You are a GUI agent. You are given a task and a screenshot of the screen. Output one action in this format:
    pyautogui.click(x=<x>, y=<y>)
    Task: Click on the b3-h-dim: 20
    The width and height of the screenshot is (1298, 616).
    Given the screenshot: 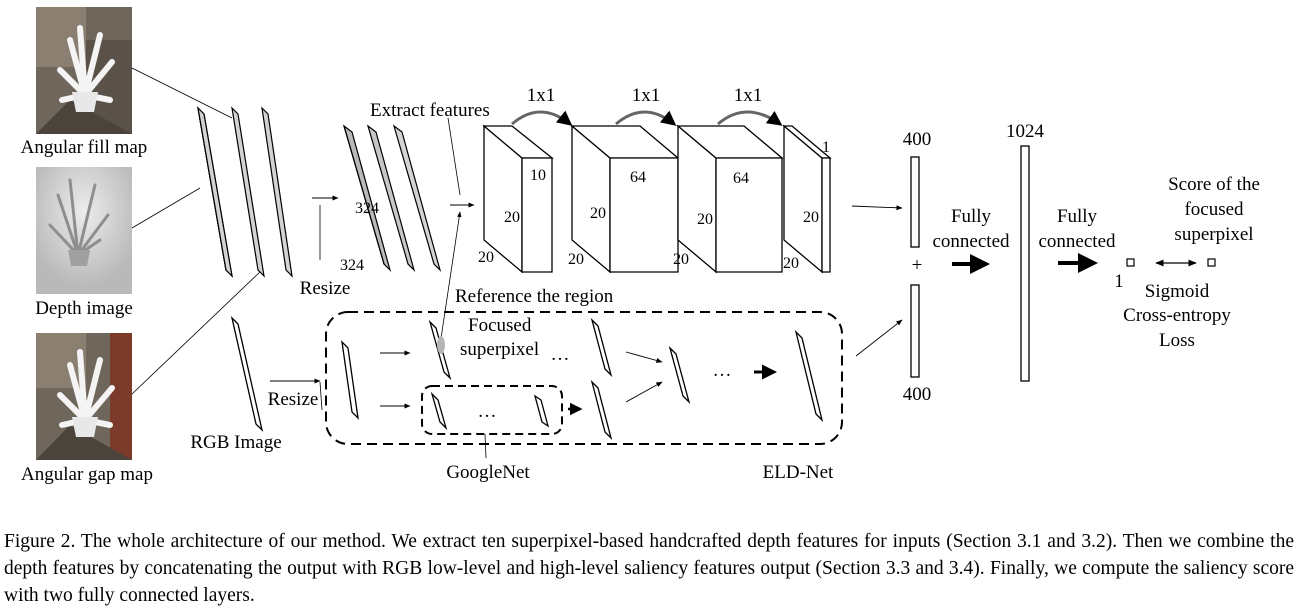 What is the action you would take?
    pyautogui.click(x=705, y=219)
    